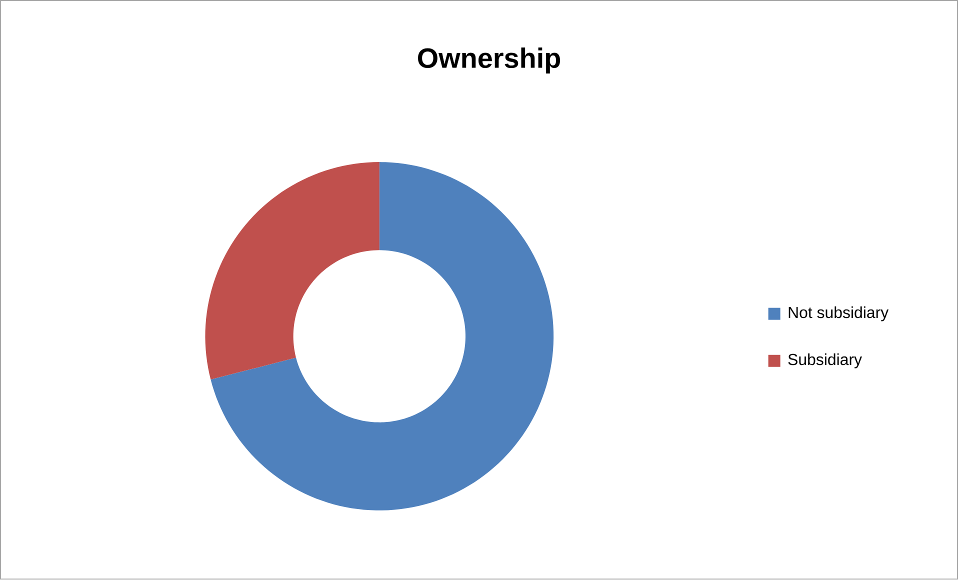 This screenshot has height=580, width=958. Describe the element at coordinates (838, 314) in the screenshot. I see `legend-label: Not subsidiary` at that location.